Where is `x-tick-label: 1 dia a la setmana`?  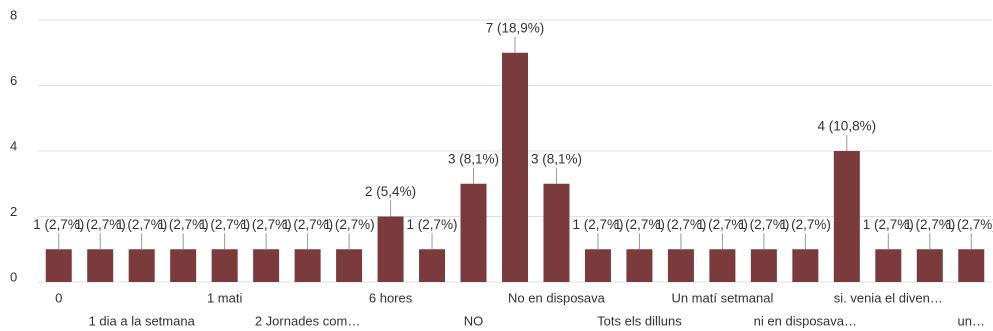 x-tick-label: 1 dia a la setmana is located at coordinates (142, 320).